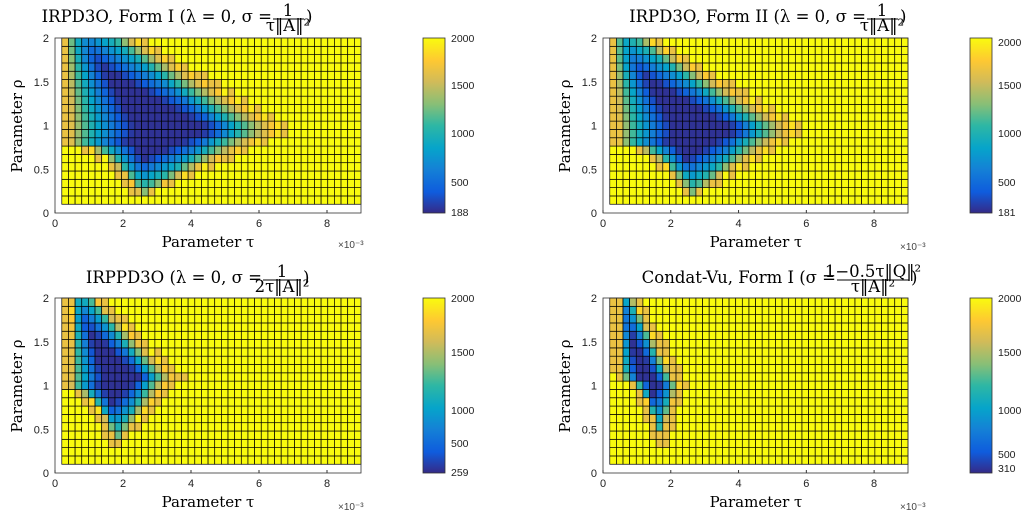  What do you see at coordinates (594, 299) in the screenshot?
I see `panel-3-ytick: 2` at bounding box center [594, 299].